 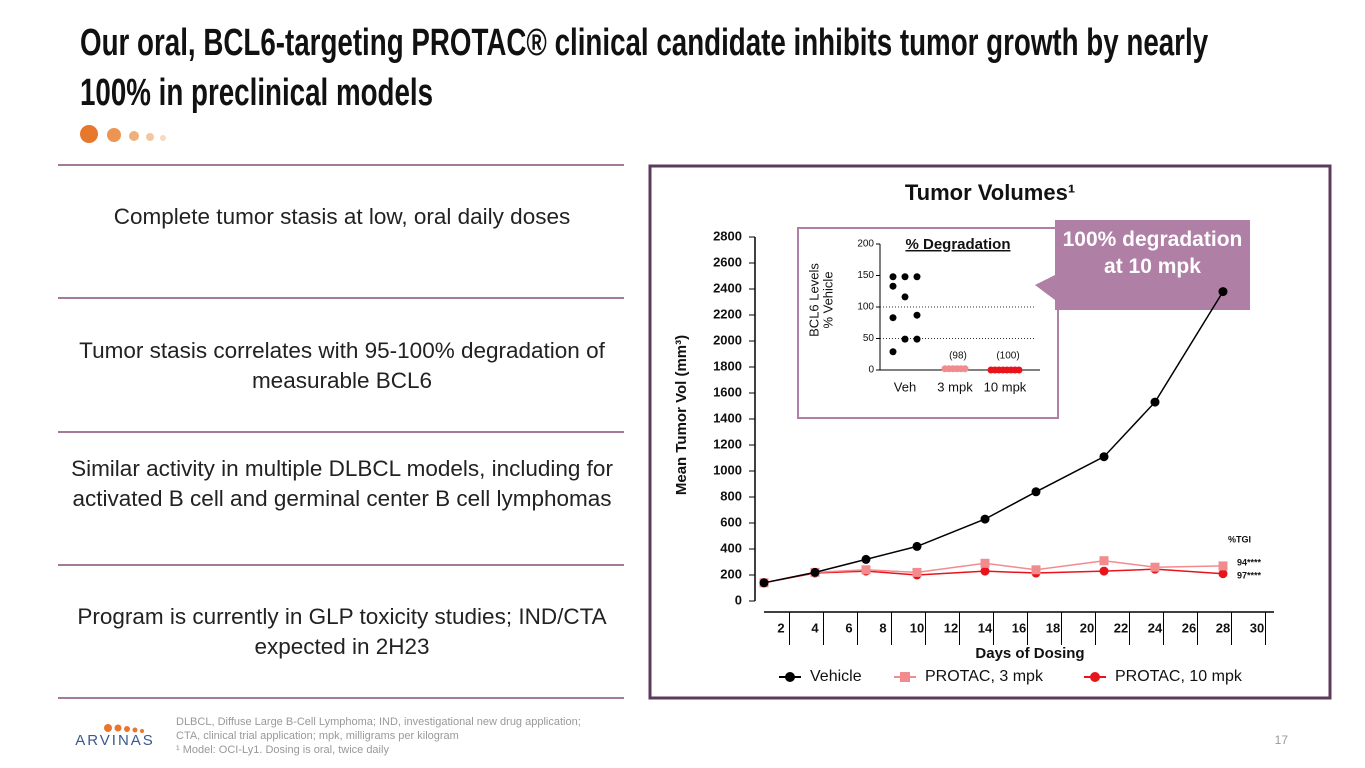 What do you see at coordinates (727, 287) in the screenshot?
I see `y-tick-label: 2400` at bounding box center [727, 287].